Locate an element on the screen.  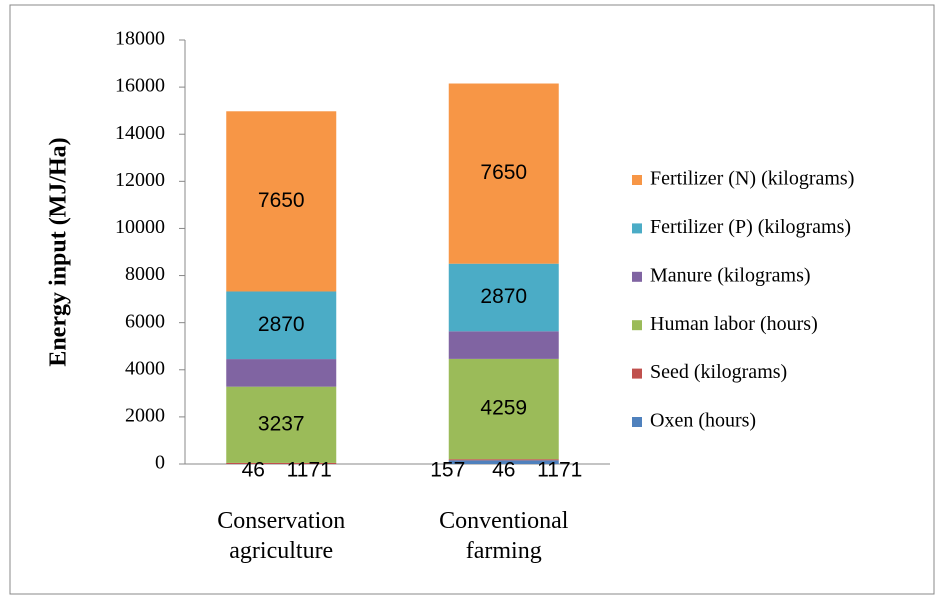
legend-label: Fertilizer (P) (kilograms) is located at coordinates (750, 227).